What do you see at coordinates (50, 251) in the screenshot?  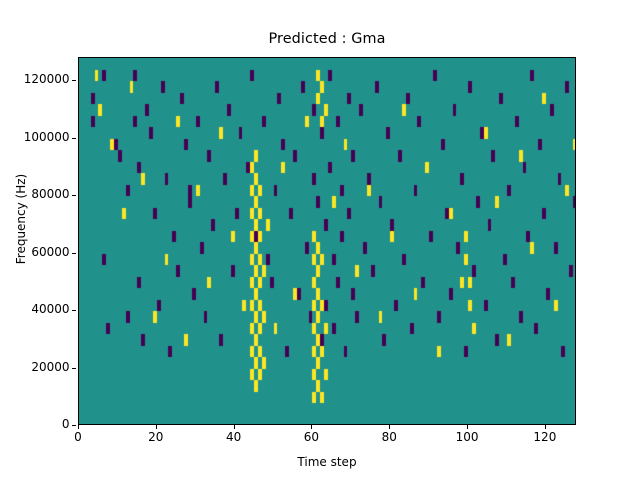 I see `y-tick-label: 60000` at bounding box center [50, 251].